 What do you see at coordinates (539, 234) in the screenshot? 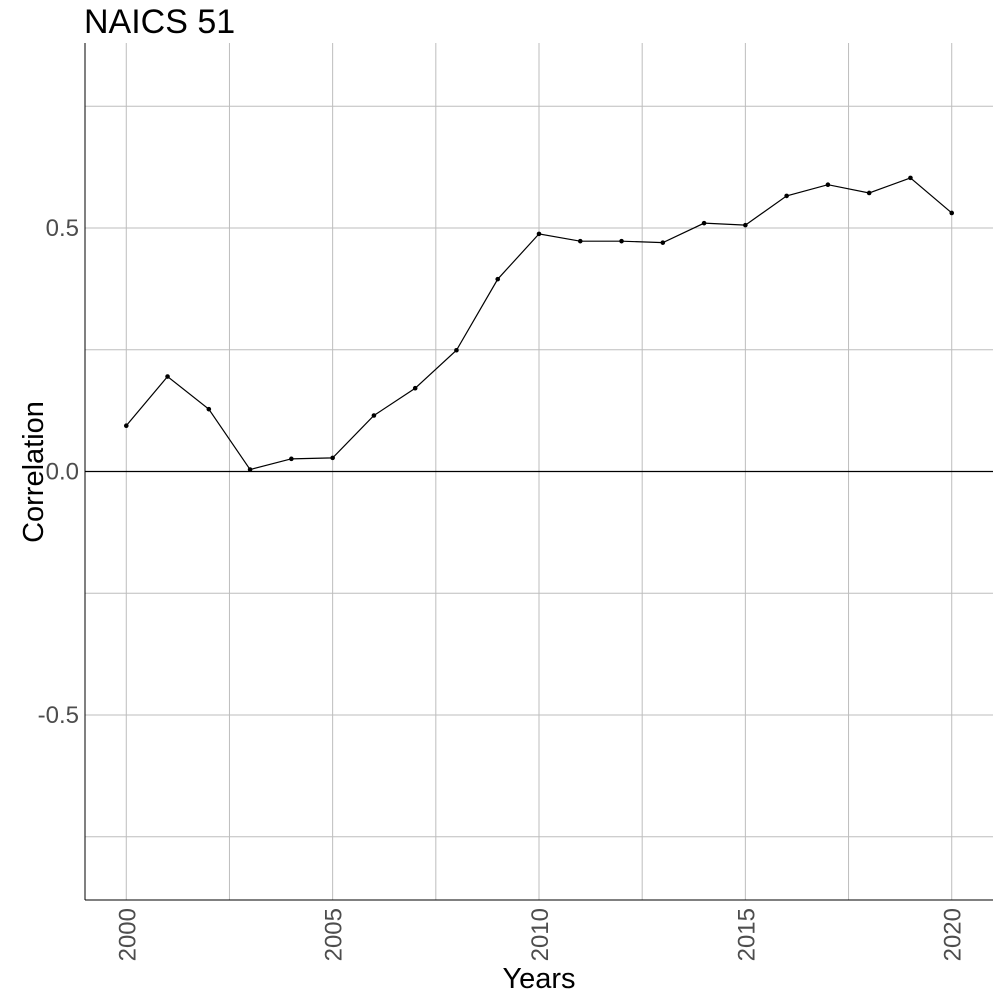
I see `data-point-2010` at bounding box center [539, 234].